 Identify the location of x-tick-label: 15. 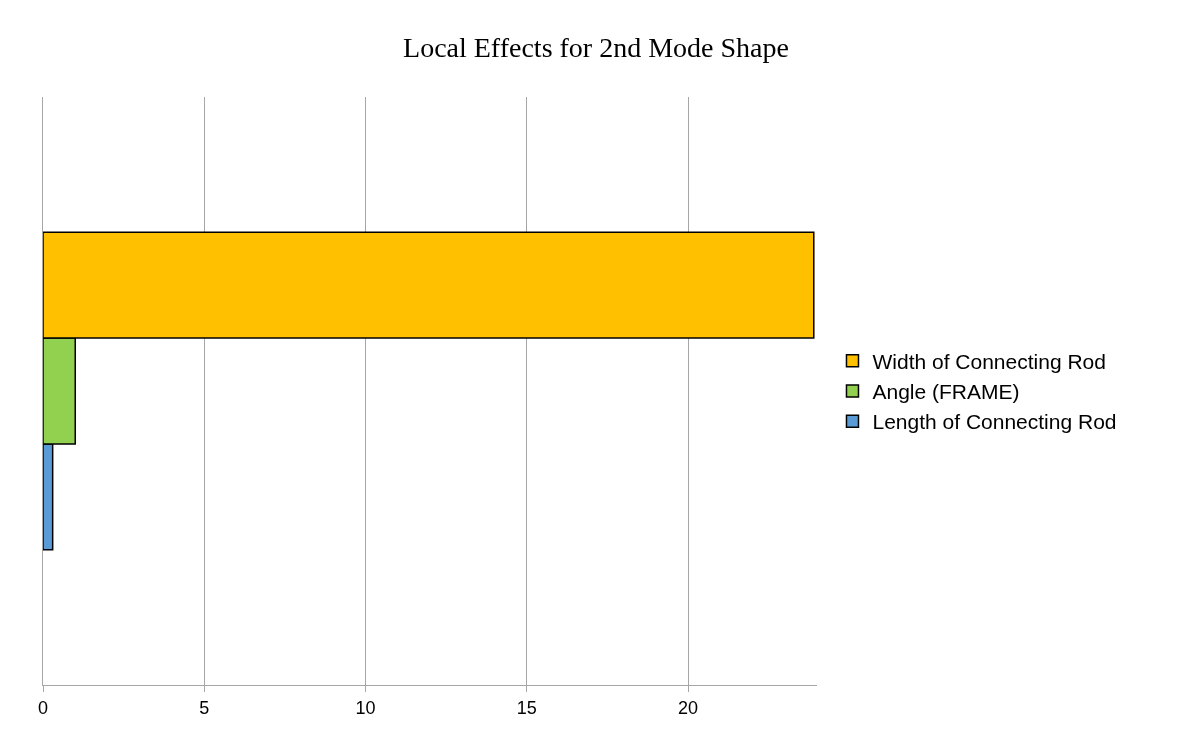
(526, 707).